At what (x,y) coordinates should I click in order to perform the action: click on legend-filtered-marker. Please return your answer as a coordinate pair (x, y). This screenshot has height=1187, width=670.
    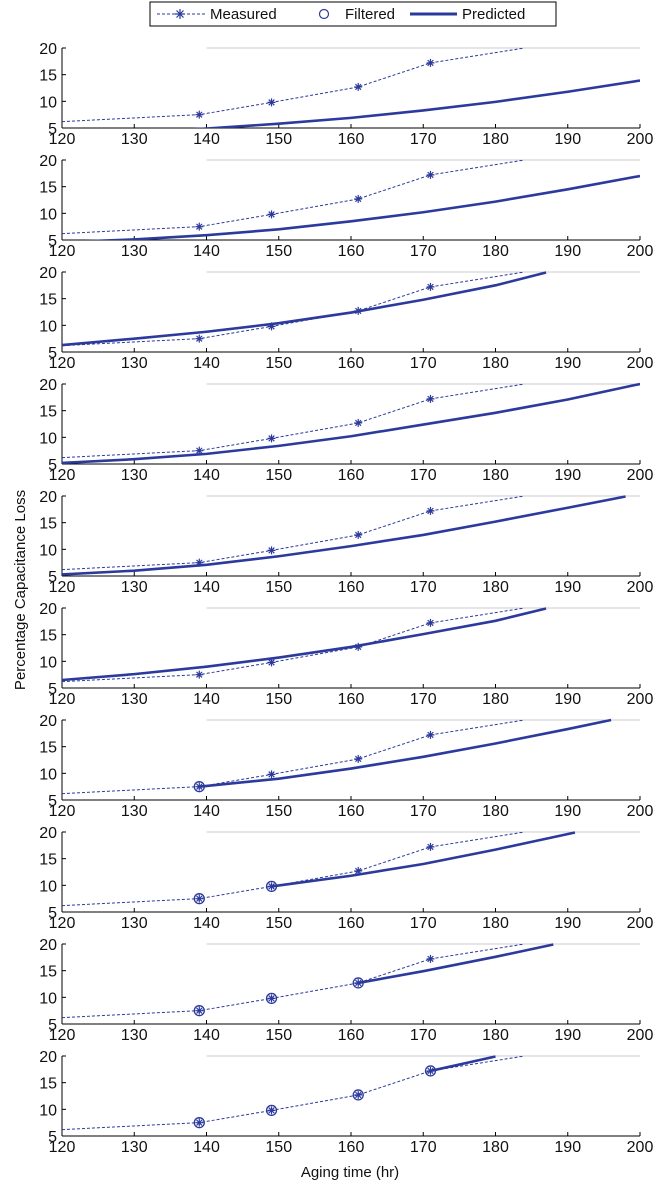
    Looking at the image, I should click on (324, 14).